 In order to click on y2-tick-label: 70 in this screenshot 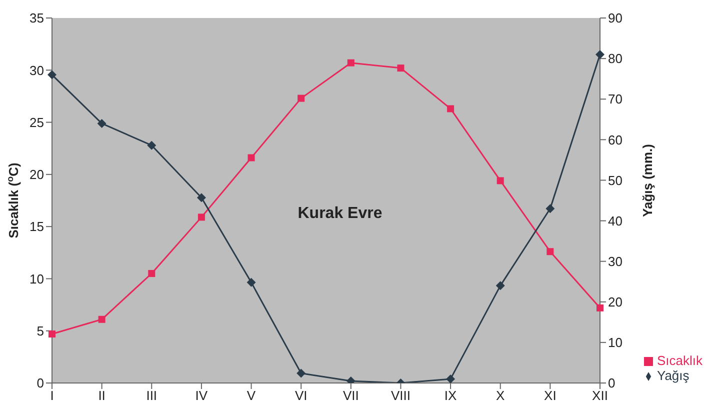, I will do `click(615, 99)`.